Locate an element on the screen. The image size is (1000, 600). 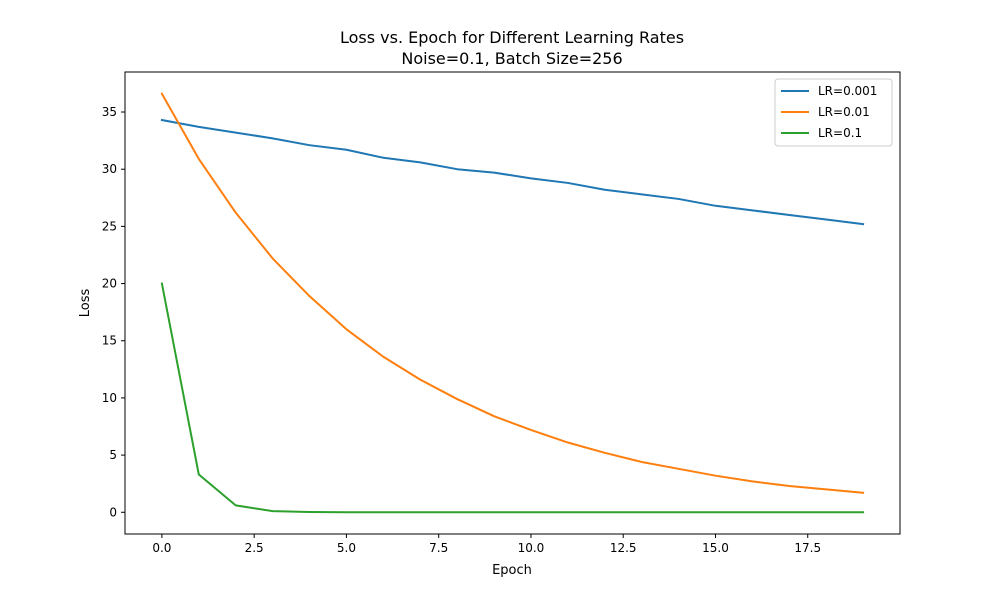
x-tick-label: 5.0 is located at coordinates (346, 548).